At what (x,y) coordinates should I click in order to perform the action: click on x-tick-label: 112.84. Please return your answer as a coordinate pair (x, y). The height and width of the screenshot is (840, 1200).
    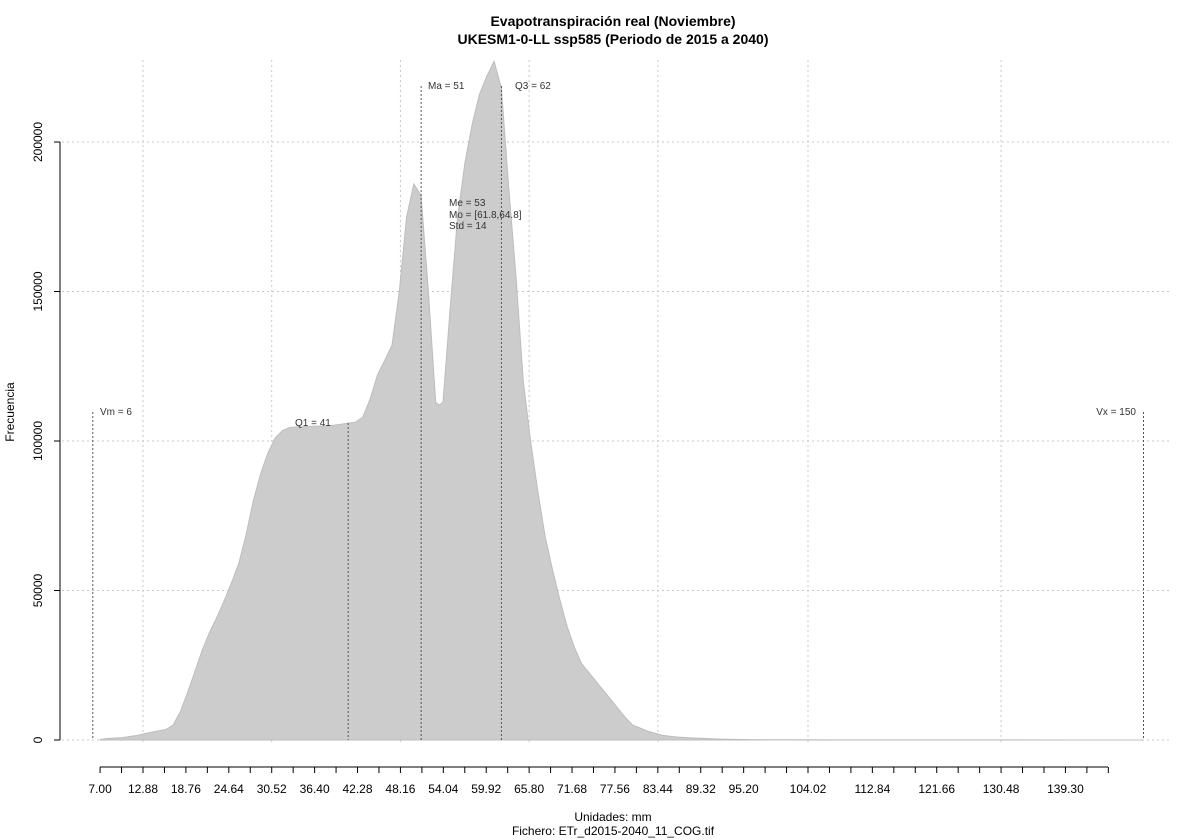
    Looking at the image, I should click on (872, 789).